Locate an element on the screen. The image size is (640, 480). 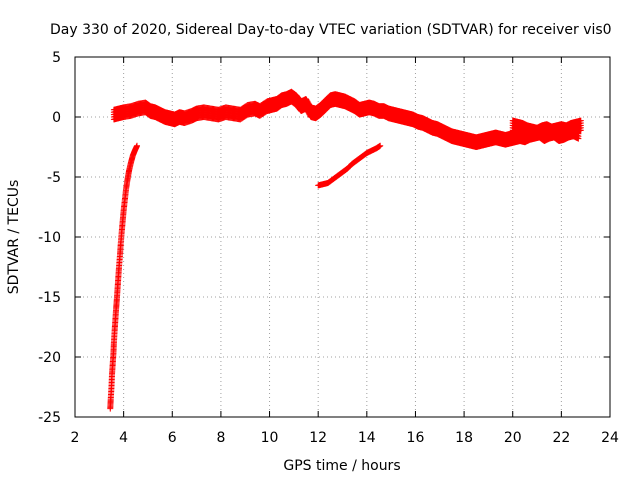
series-mid-segment is located at coordinates (349, 165).